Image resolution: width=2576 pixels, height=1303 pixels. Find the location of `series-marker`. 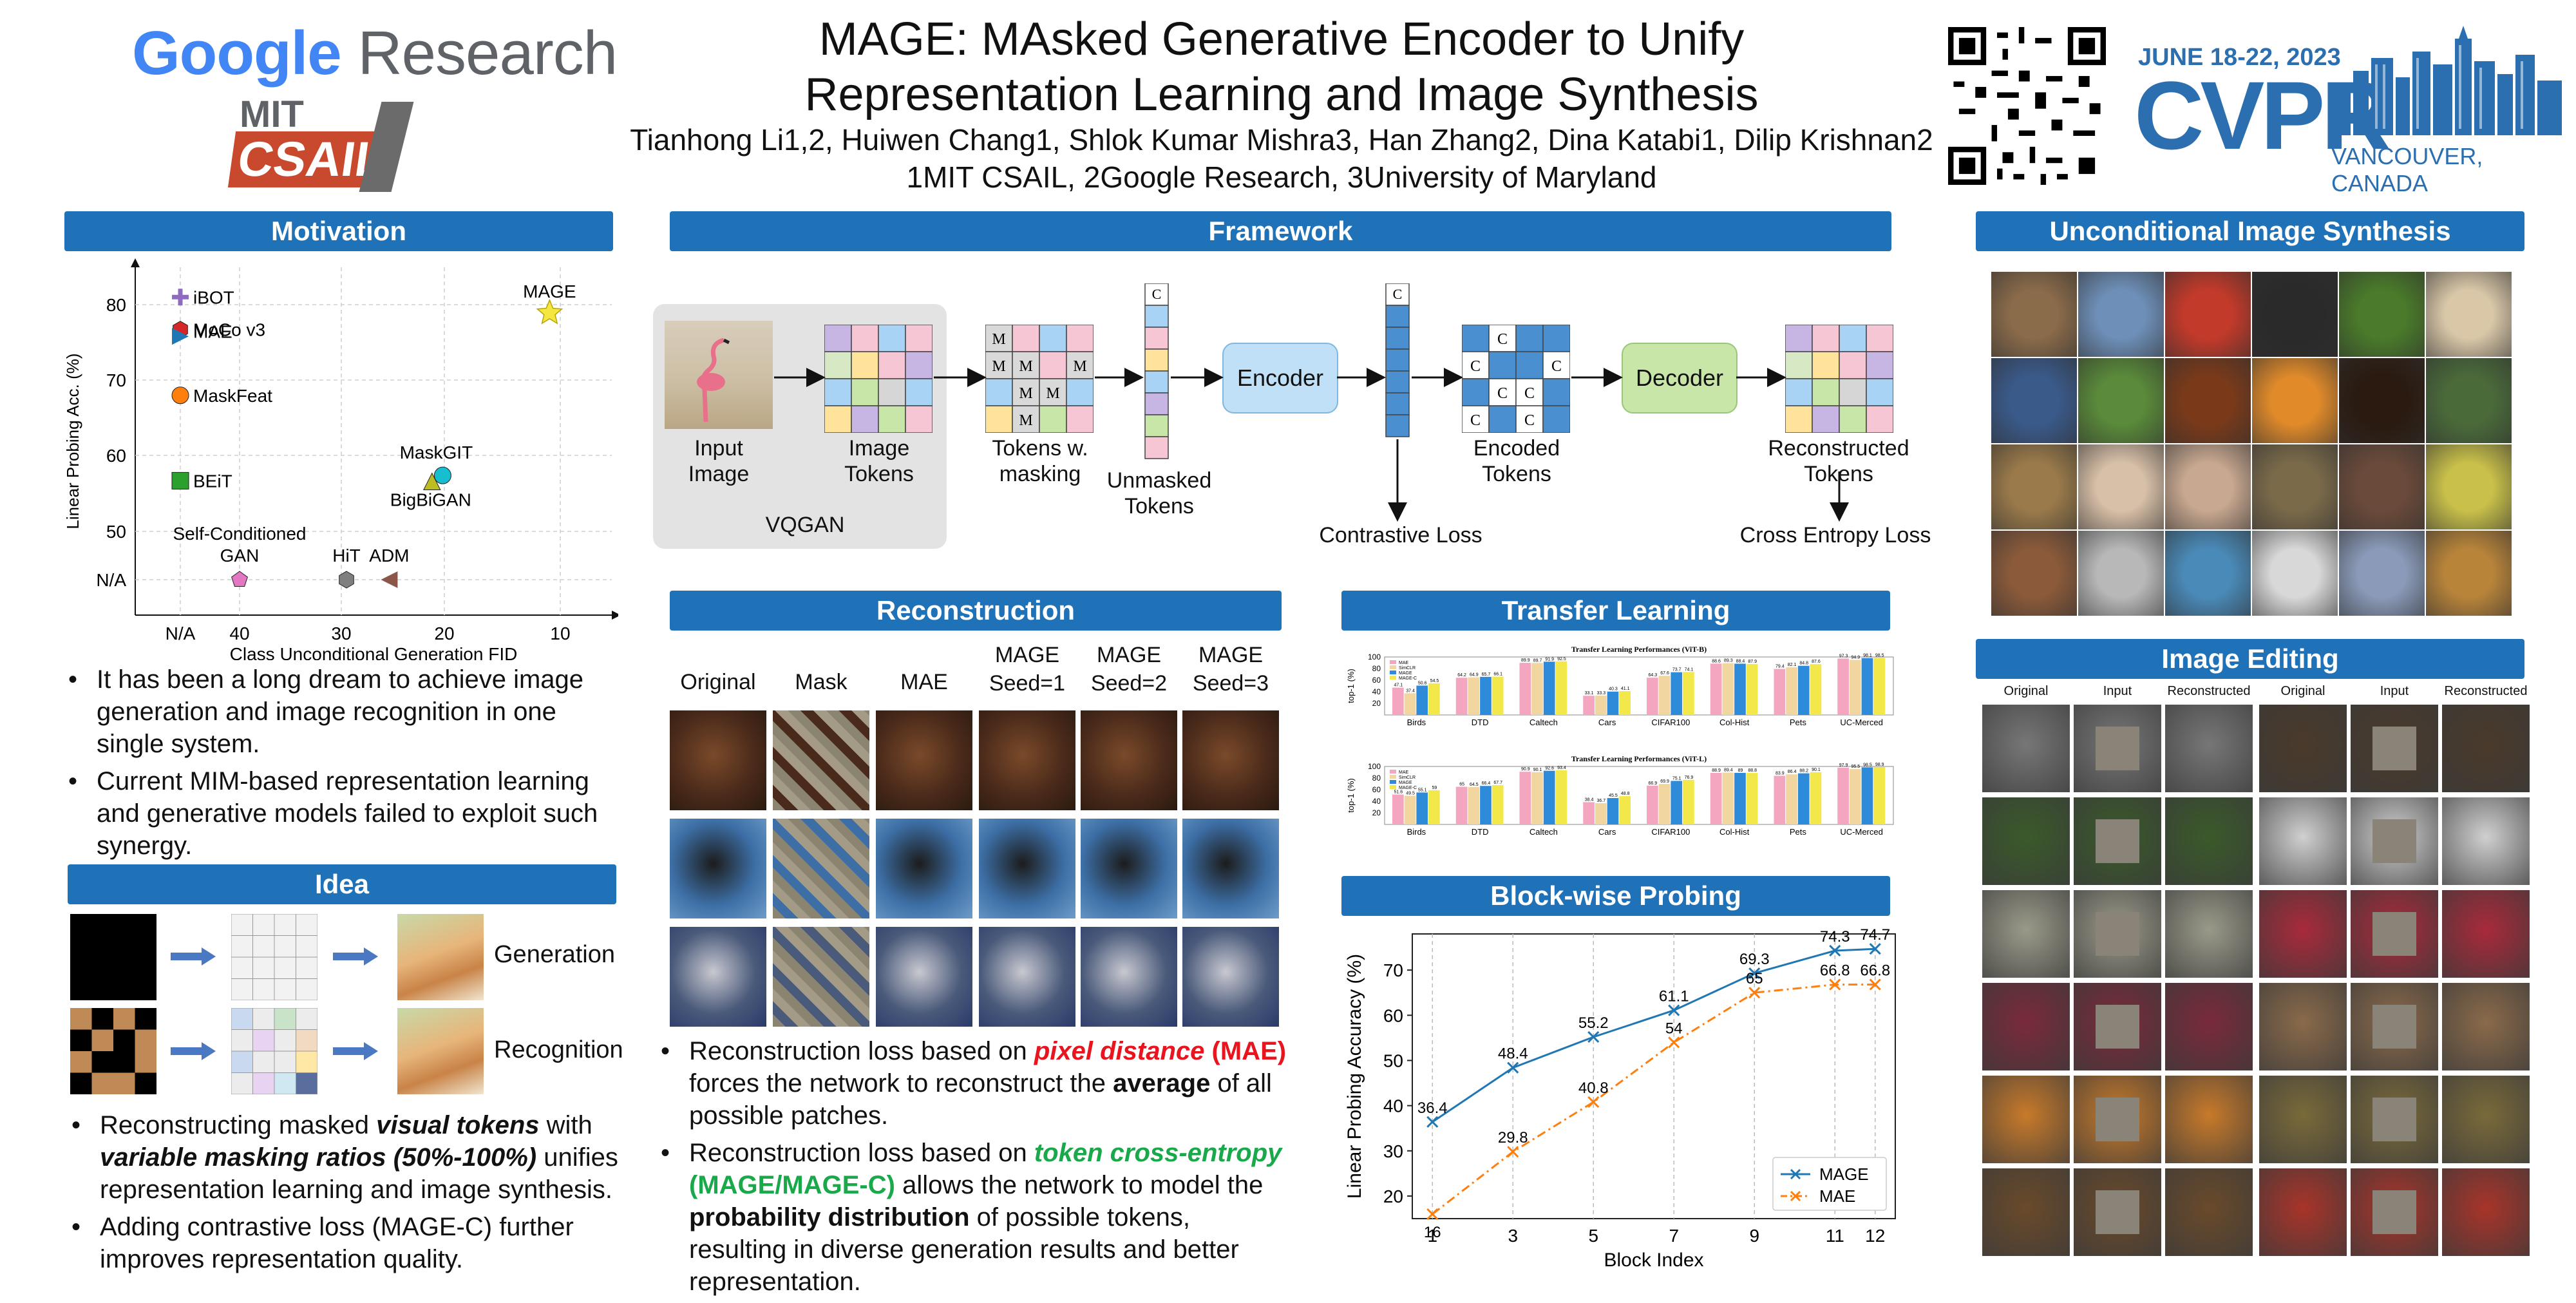

series-marker is located at coordinates (1593, 1037).